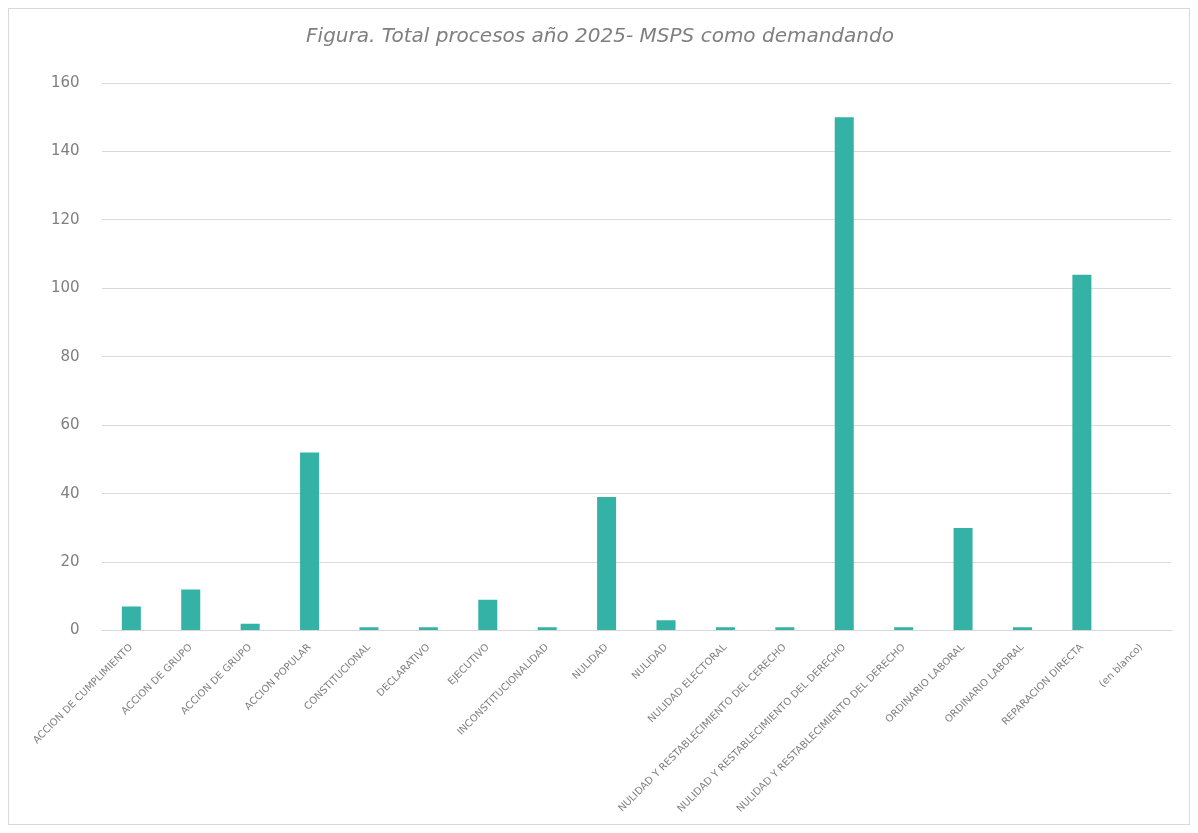  Describe the element at coordinates (65, 81) in the screenshot. I see `y-tick-label: 160` at that location.